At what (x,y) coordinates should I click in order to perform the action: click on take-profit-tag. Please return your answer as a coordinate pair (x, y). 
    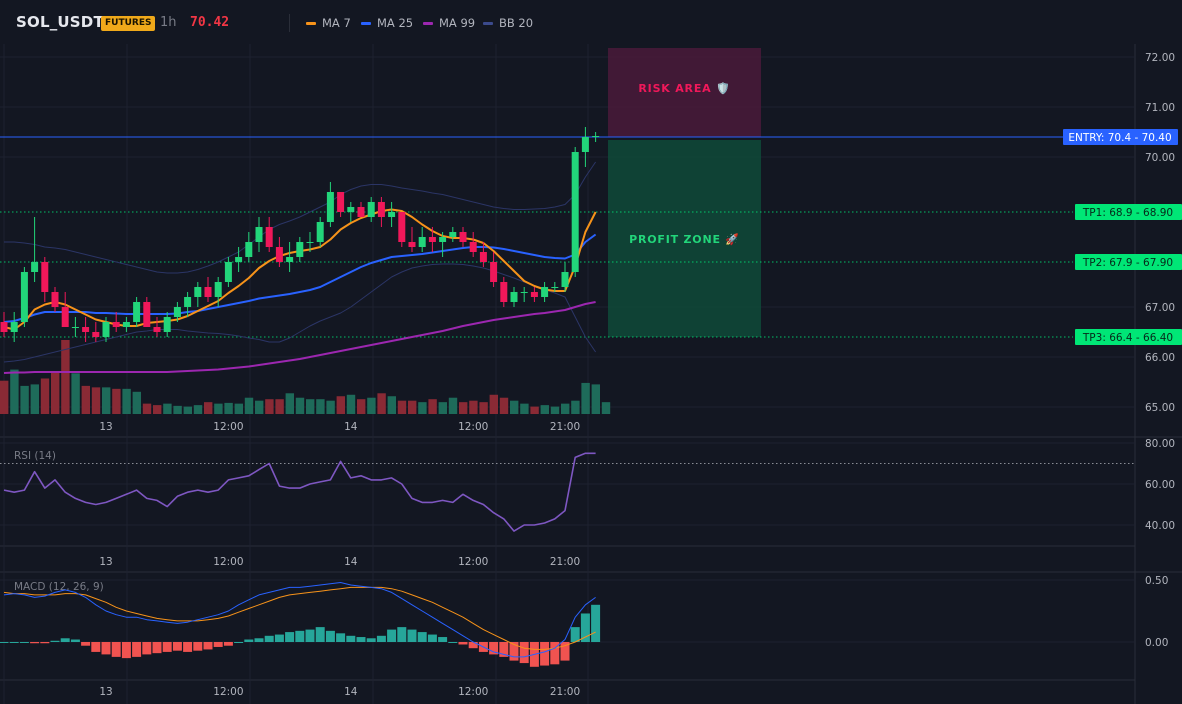
    Looking at the image, I should click on (1128, 212).